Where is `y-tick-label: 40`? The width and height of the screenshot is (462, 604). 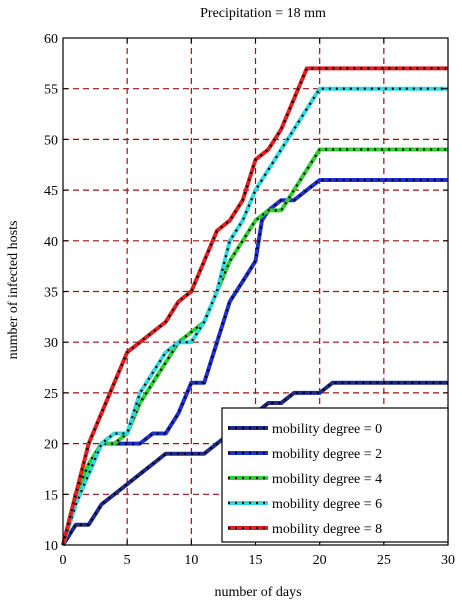
y-tick-label: 40 is located at coordinates (51, 242).